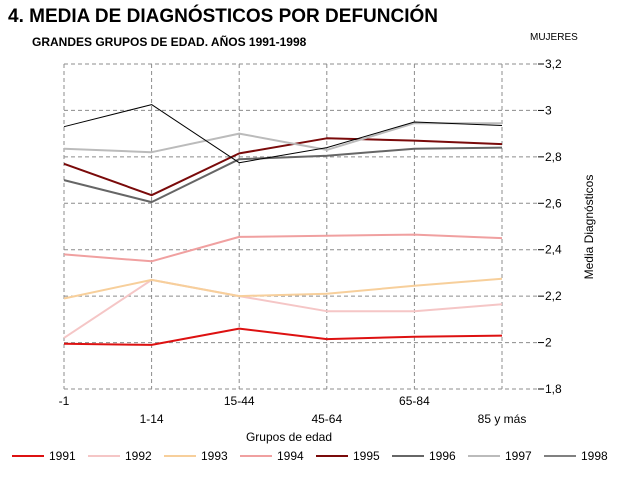 The width and height of the screenshot is (640, 480). What do you see at coordinates (282, 138) in the screenshot?
I see `series-line-1997` at bounding box center [282, 138].